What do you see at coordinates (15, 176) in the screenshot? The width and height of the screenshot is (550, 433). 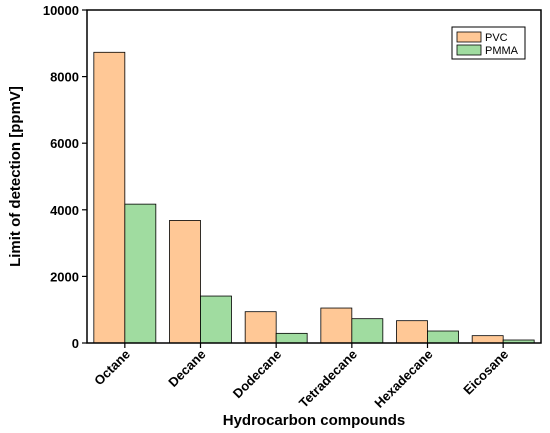 I see `y-axis-title: Limit of detection [ppmV]` at bounding box center [15, 176].